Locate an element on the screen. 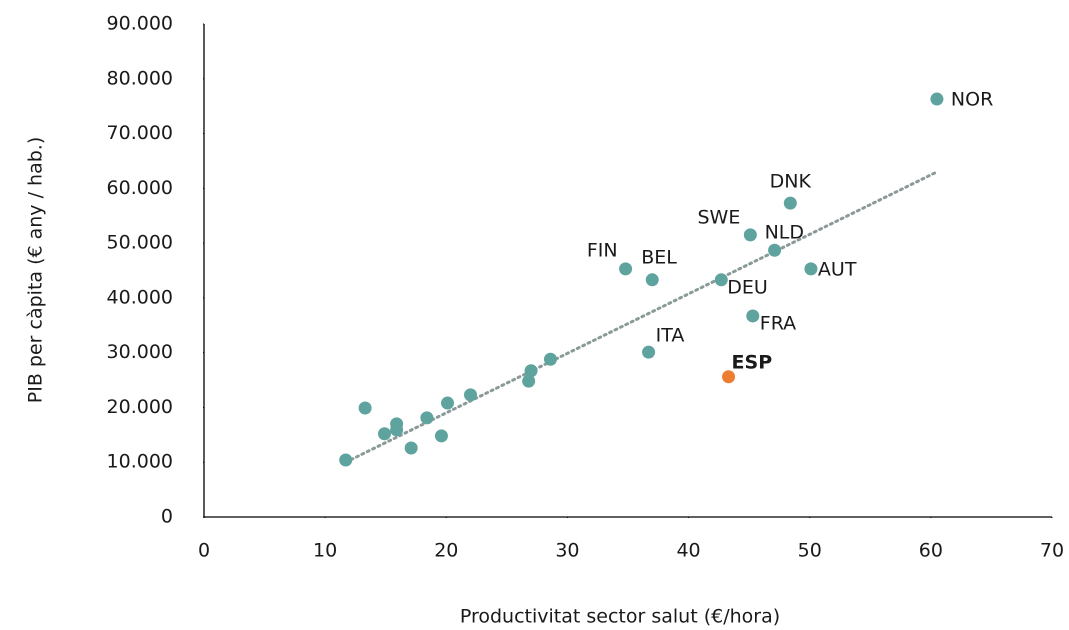  point-label: ITA is located at coordinates (670, 336).